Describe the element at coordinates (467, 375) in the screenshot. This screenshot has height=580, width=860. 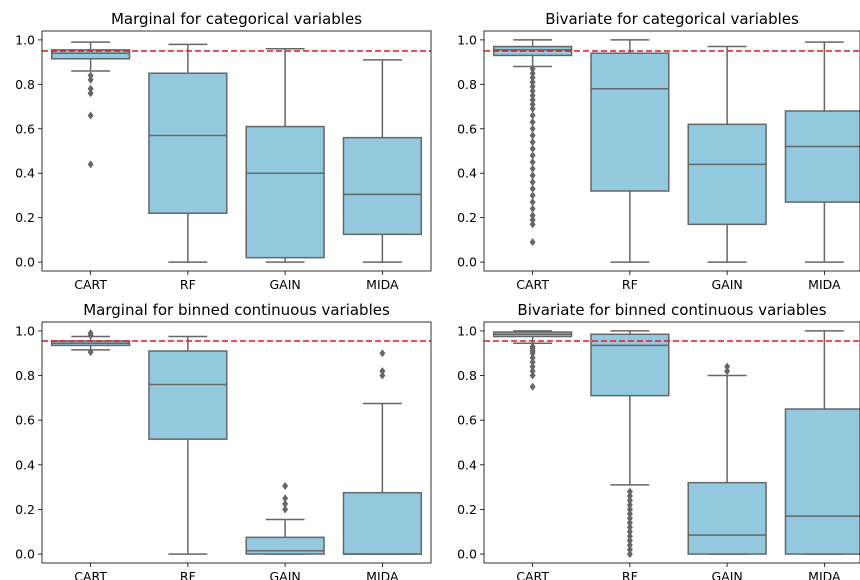
I see `y-tick-label: 0.8` at that location.